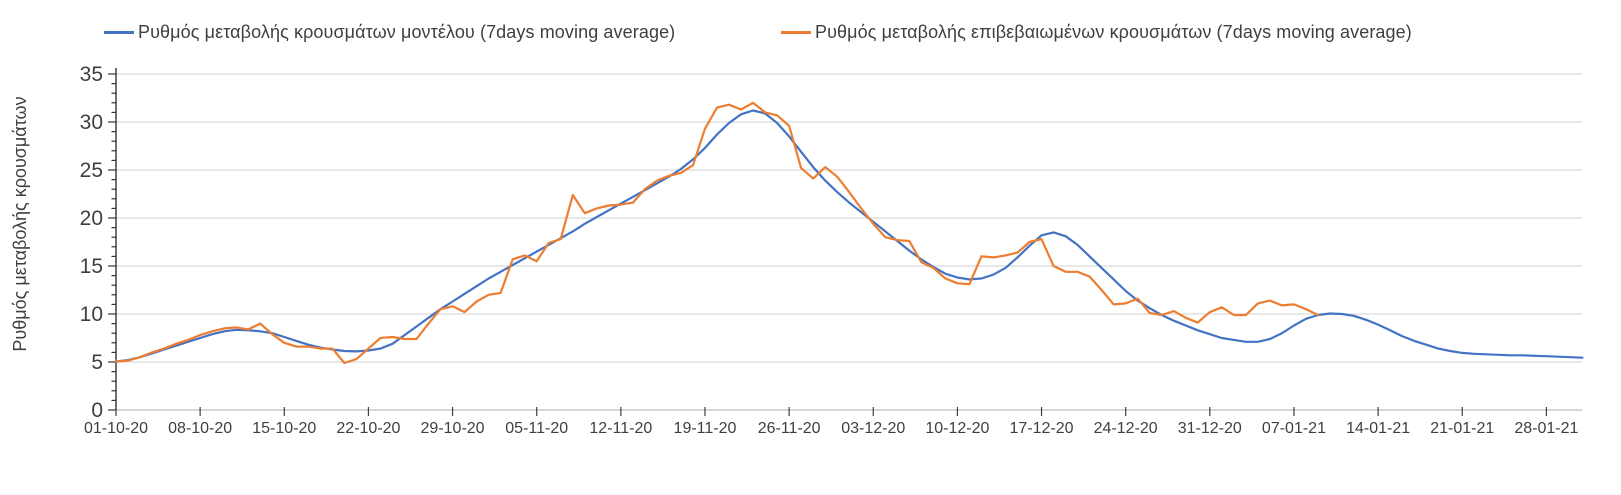  I want to click on x-tick-label: 01-10-20, so click(116, 428).